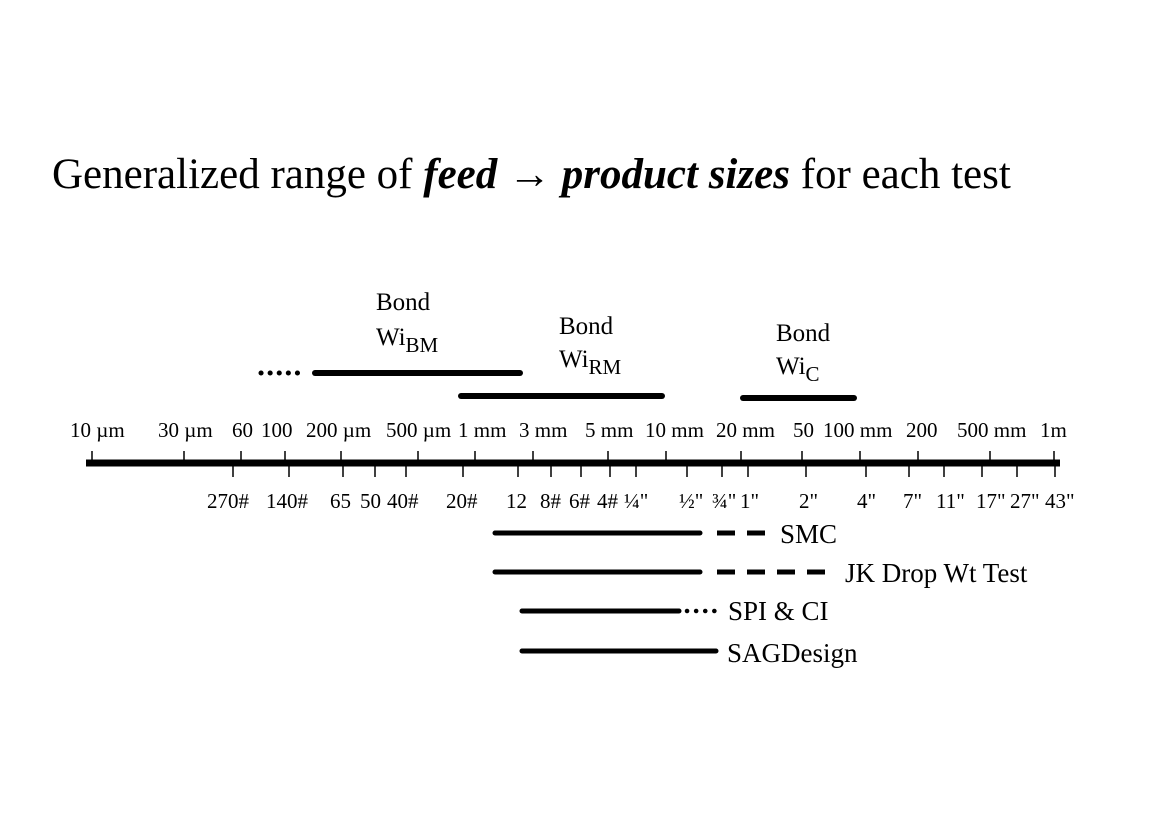 Image resolution: width=1152 pixels, height=835 pixels. I want to click on test-spi-ci-range: SPI & CI, so click(674, 611).